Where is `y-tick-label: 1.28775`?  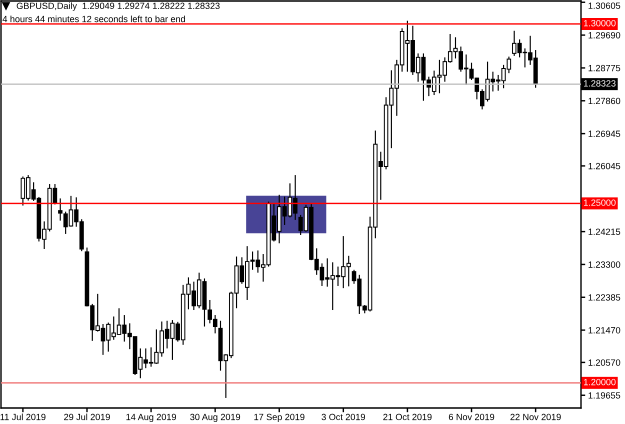
y-tick-label: 1.28775 is located at coordinates (604, 68).